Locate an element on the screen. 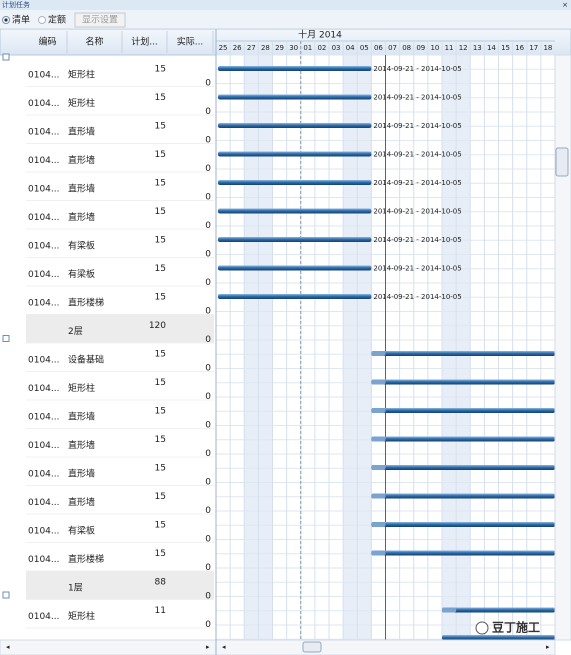  group-name: 2层 is located at coordinates (75, 331).